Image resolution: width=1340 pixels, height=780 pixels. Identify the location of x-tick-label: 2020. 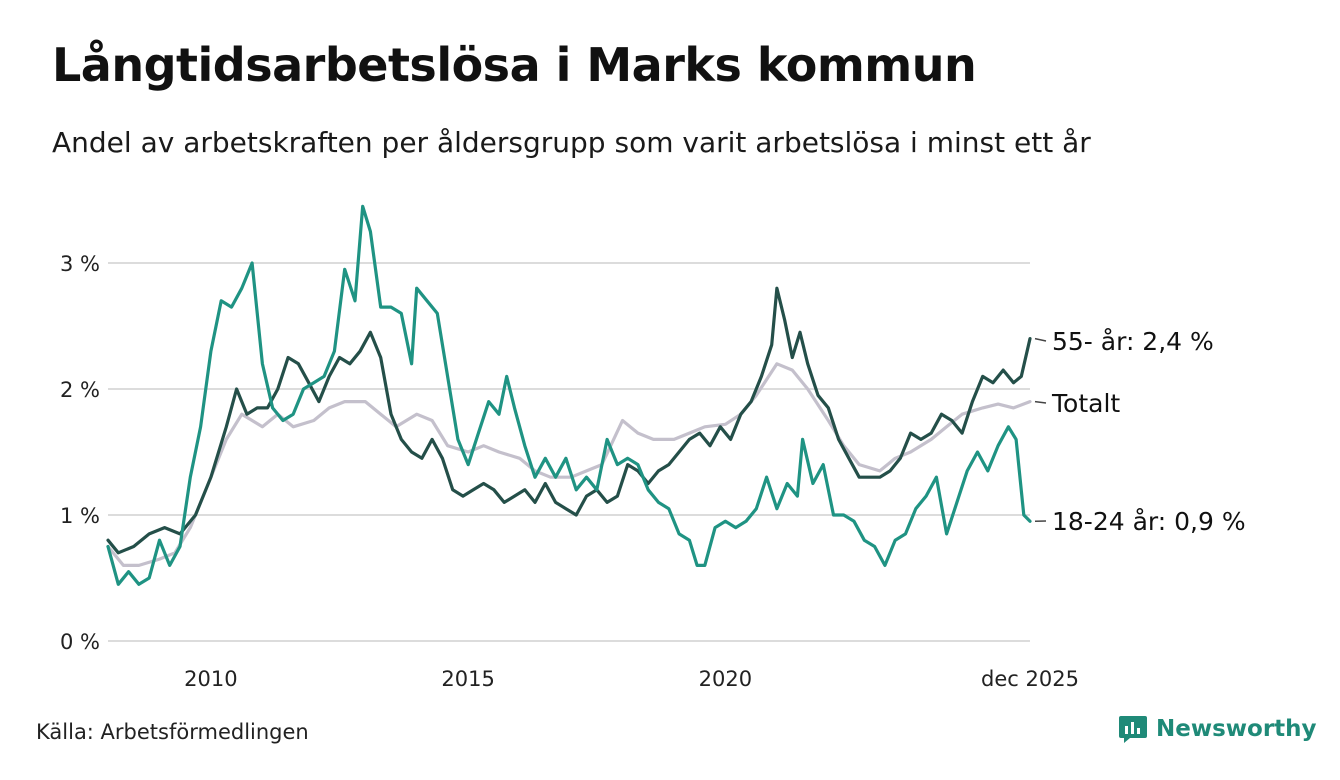
(725, 679).